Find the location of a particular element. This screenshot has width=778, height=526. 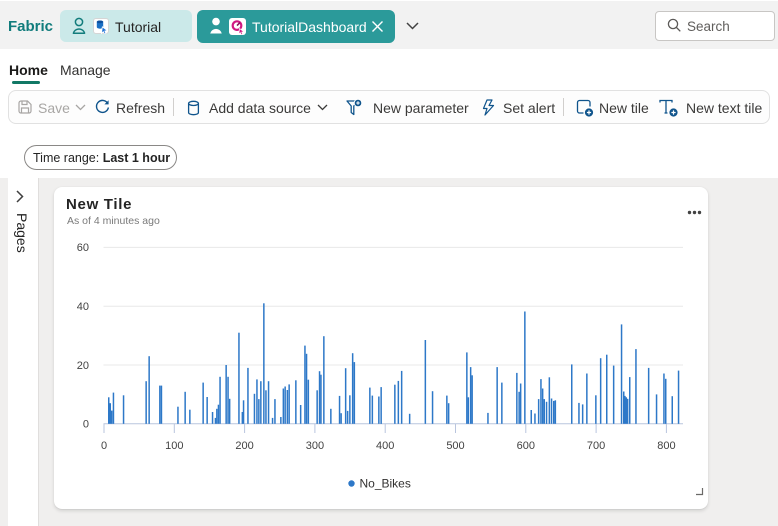

svg-text: 500 is located at coordinates (455, 446).